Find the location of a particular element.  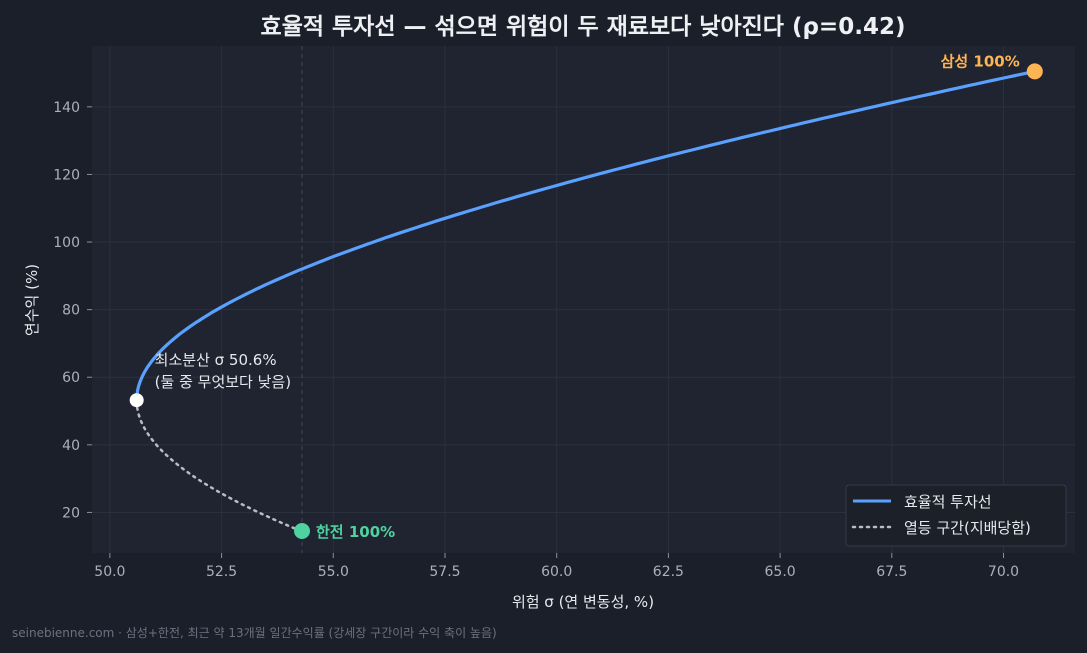

legend-box is located at coordinates (956, 515).